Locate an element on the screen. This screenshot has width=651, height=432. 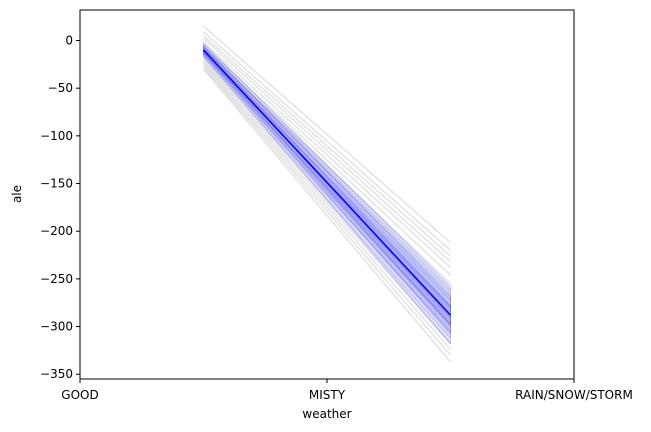
x-tick-label: GOOD is located at coordinates (79, 395).